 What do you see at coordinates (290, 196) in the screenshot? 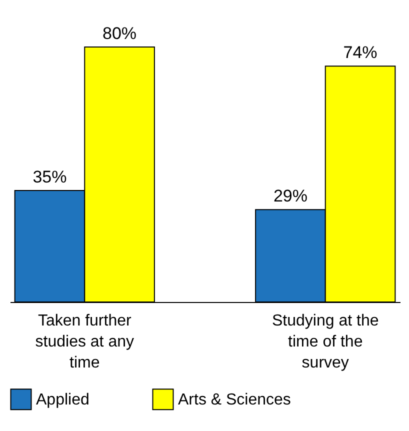
I see `data-label: 29%` at bounding box center [290, 196].